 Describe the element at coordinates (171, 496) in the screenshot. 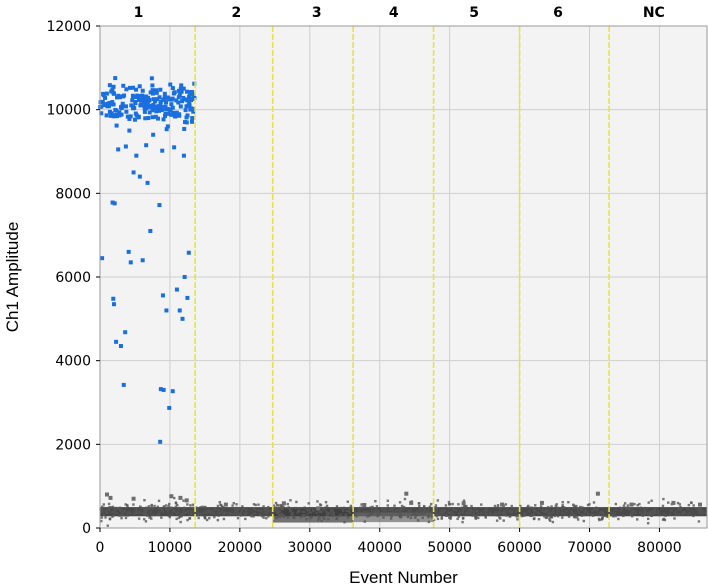

I see `negative-droplet-outlier` at that location.